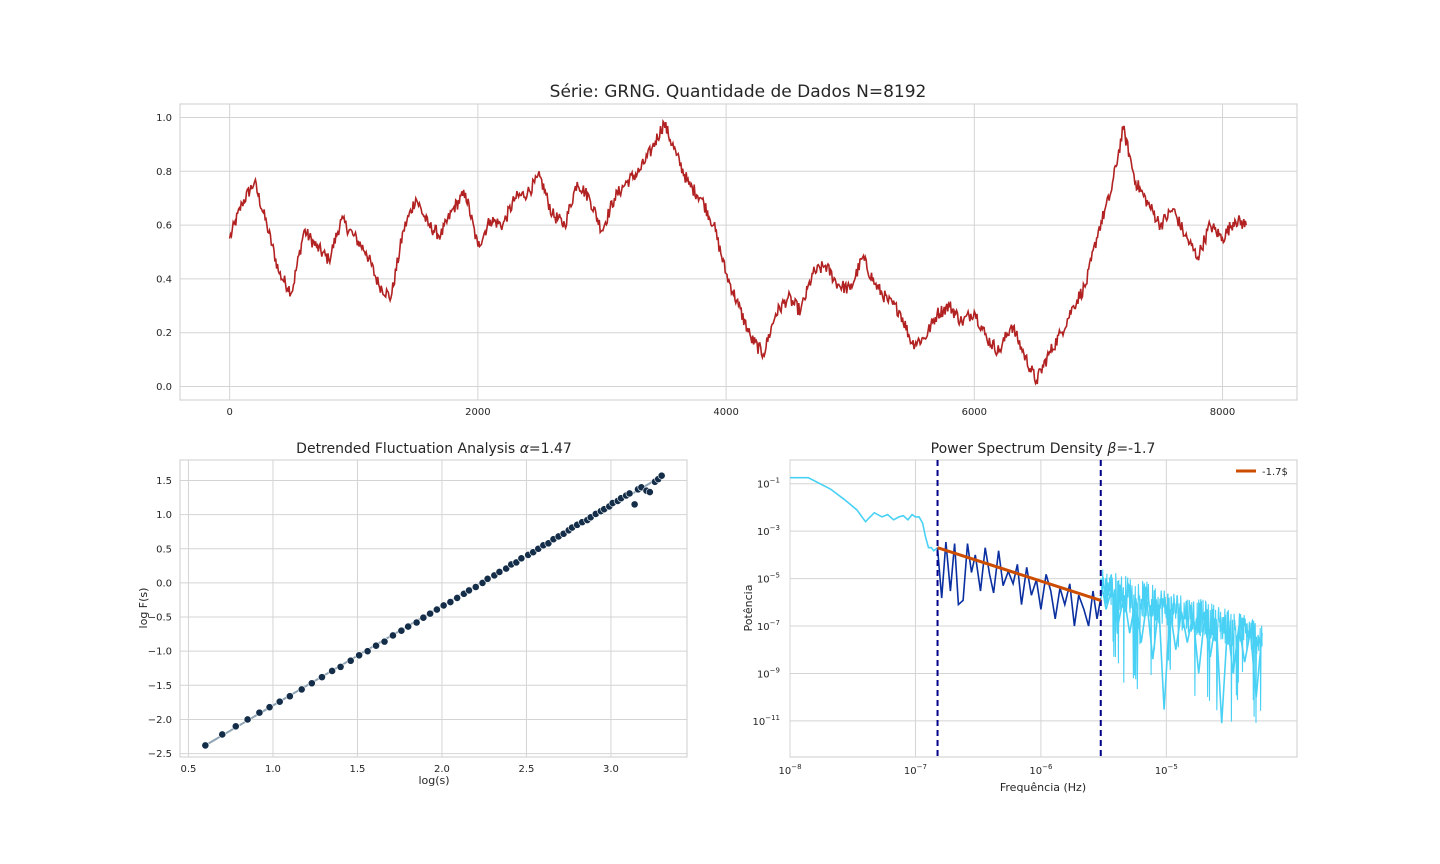  I want to click on dfa-title-value: =1.47, so click(550, 449).